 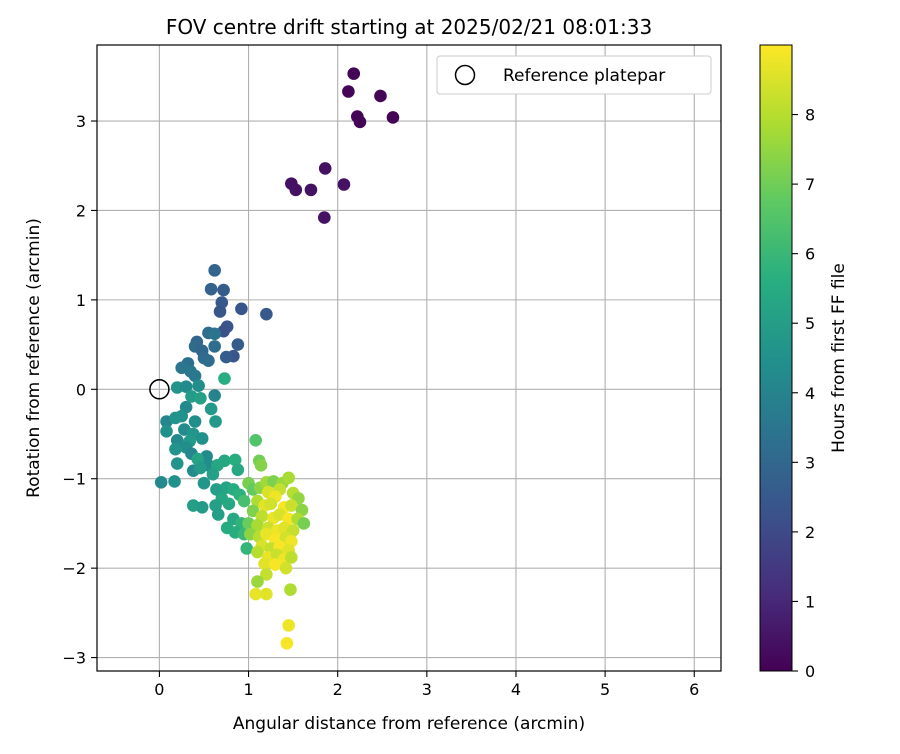 I want to click on y-tick-label: 3, so click(x=81, y=121).